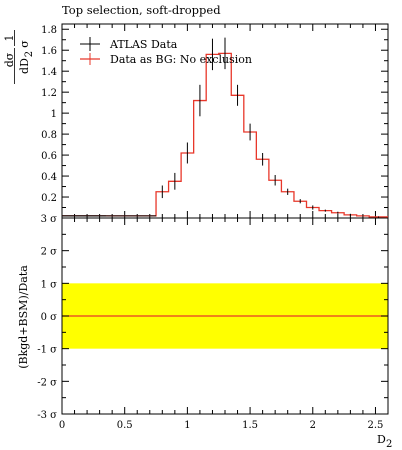 Image resolution: width=402 pixels, height=450 pixels. What do you see at coordinates (49, 317) in the screenshot?
I see `ratio-ytick-label: 0 σ` at bounding box center [49, 317].